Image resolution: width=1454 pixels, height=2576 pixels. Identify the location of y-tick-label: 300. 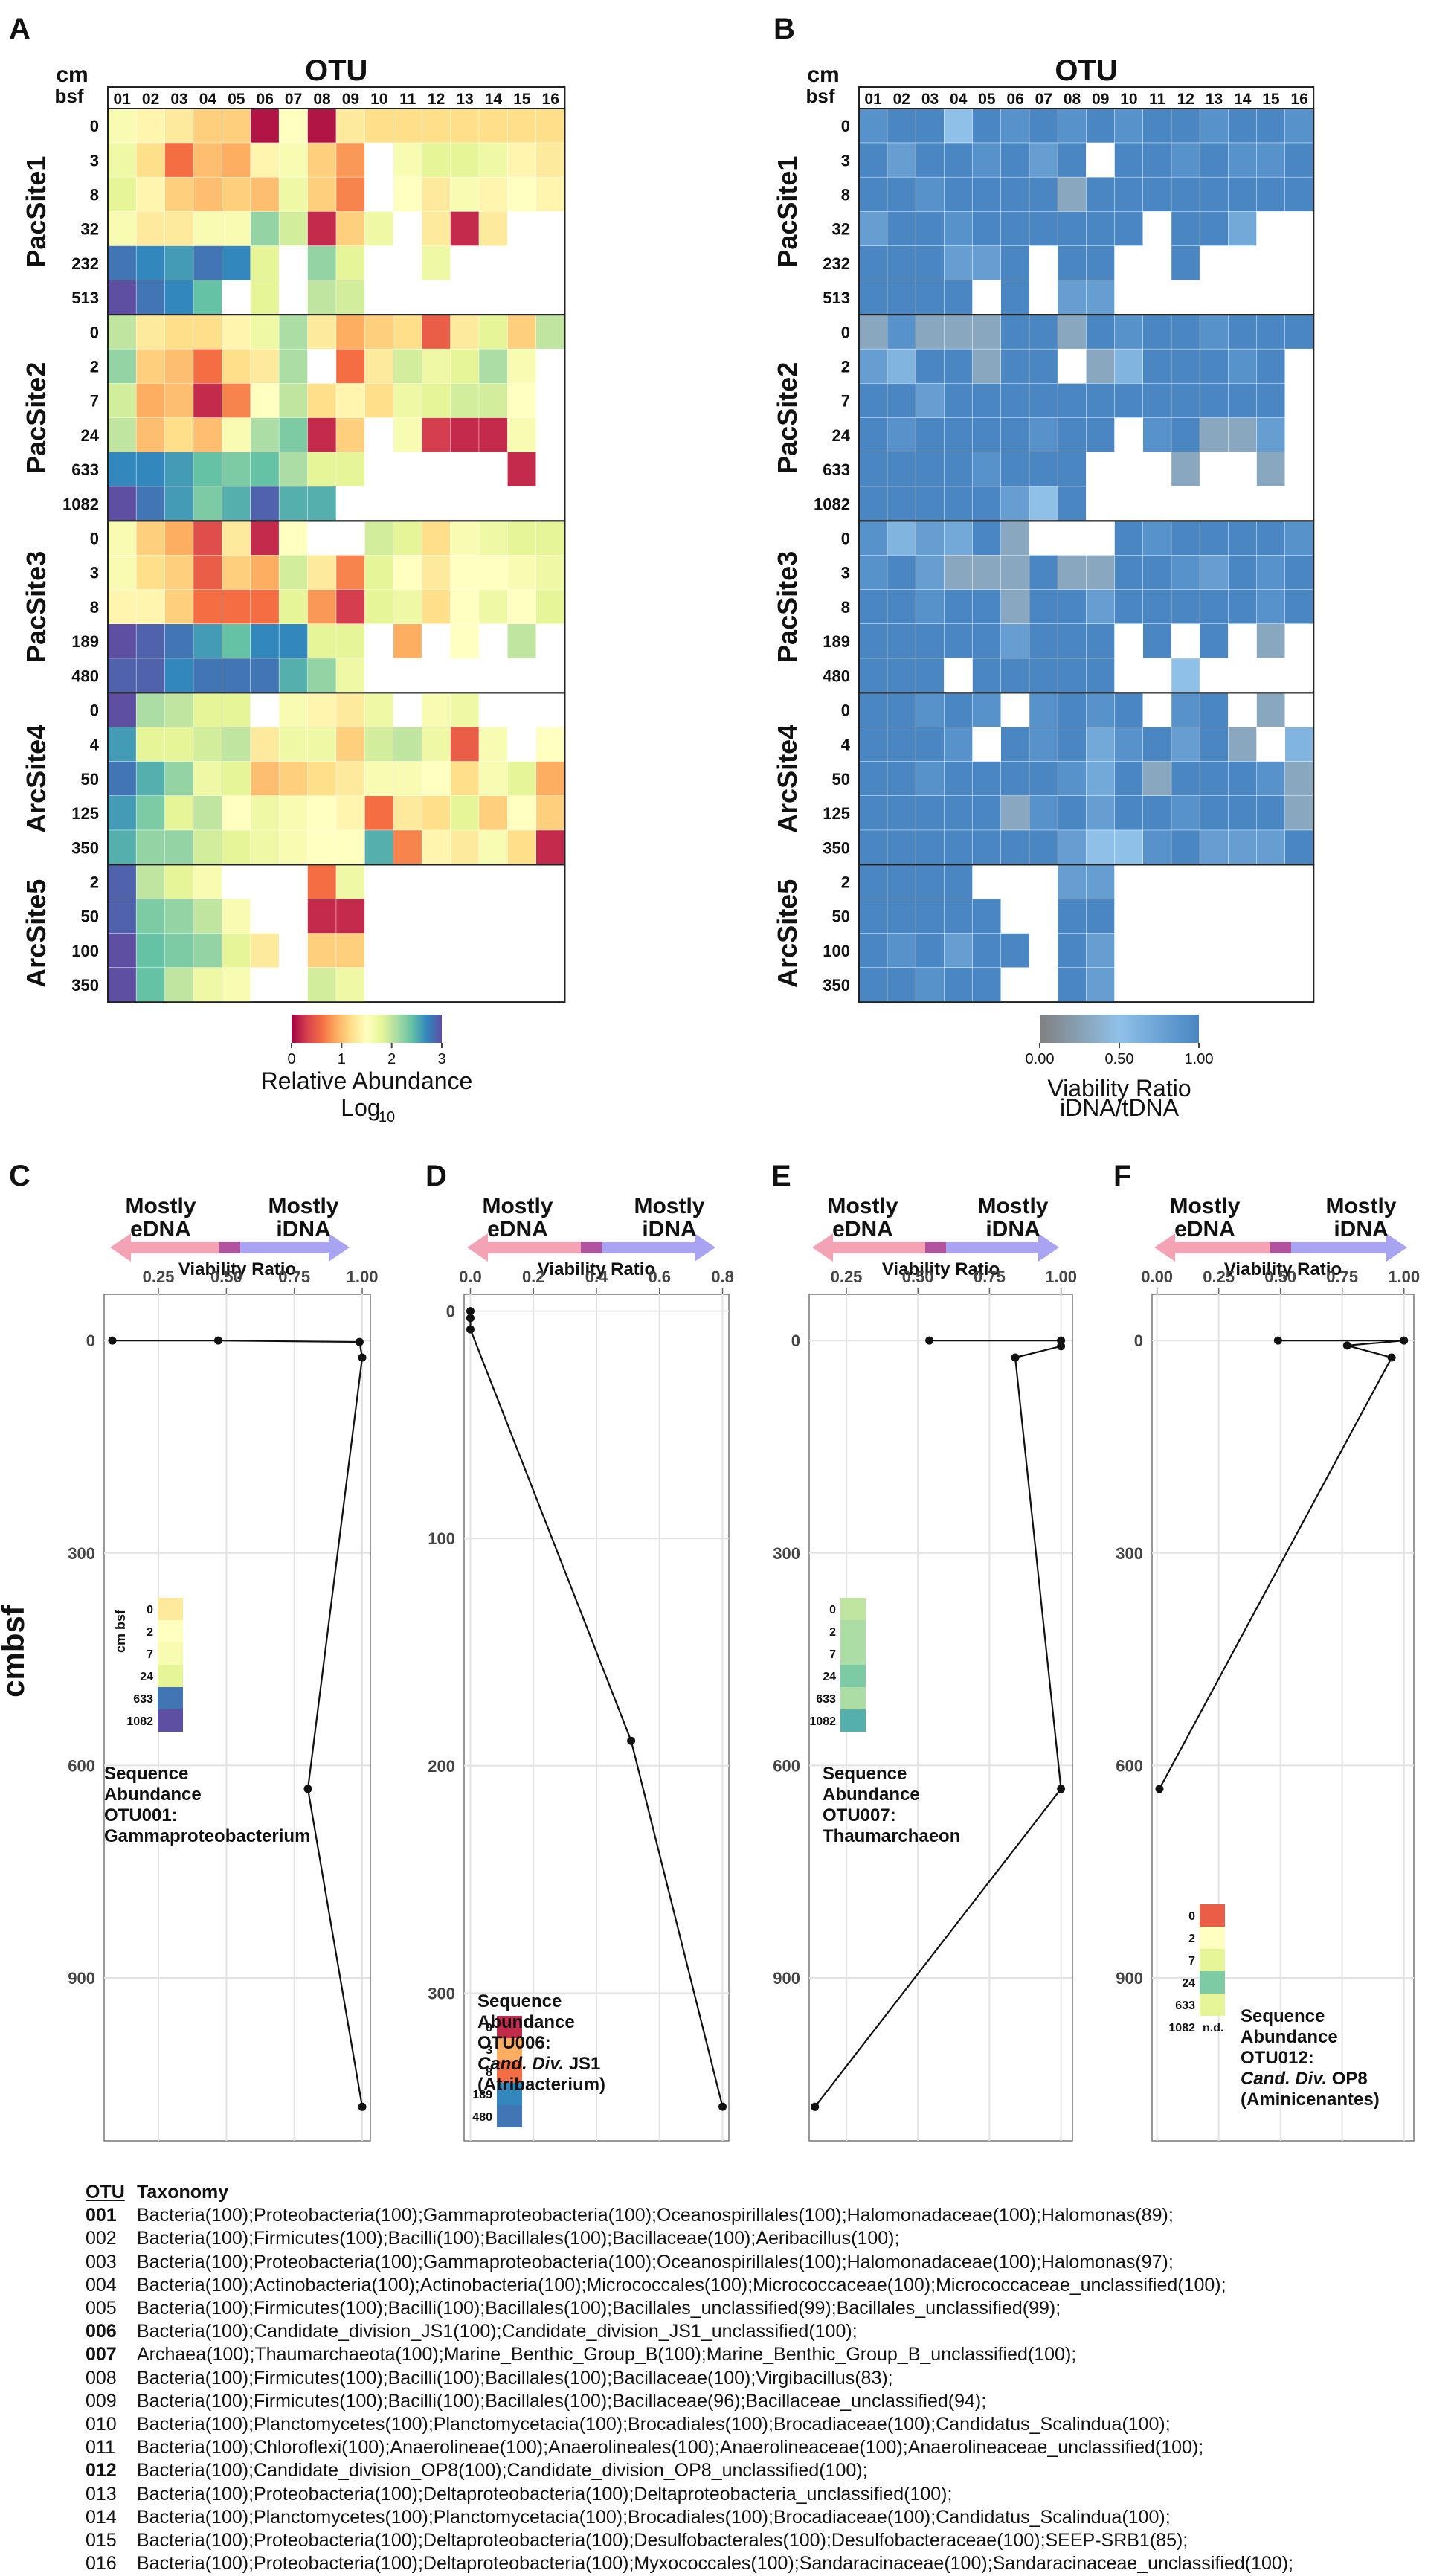
(441, 1993).